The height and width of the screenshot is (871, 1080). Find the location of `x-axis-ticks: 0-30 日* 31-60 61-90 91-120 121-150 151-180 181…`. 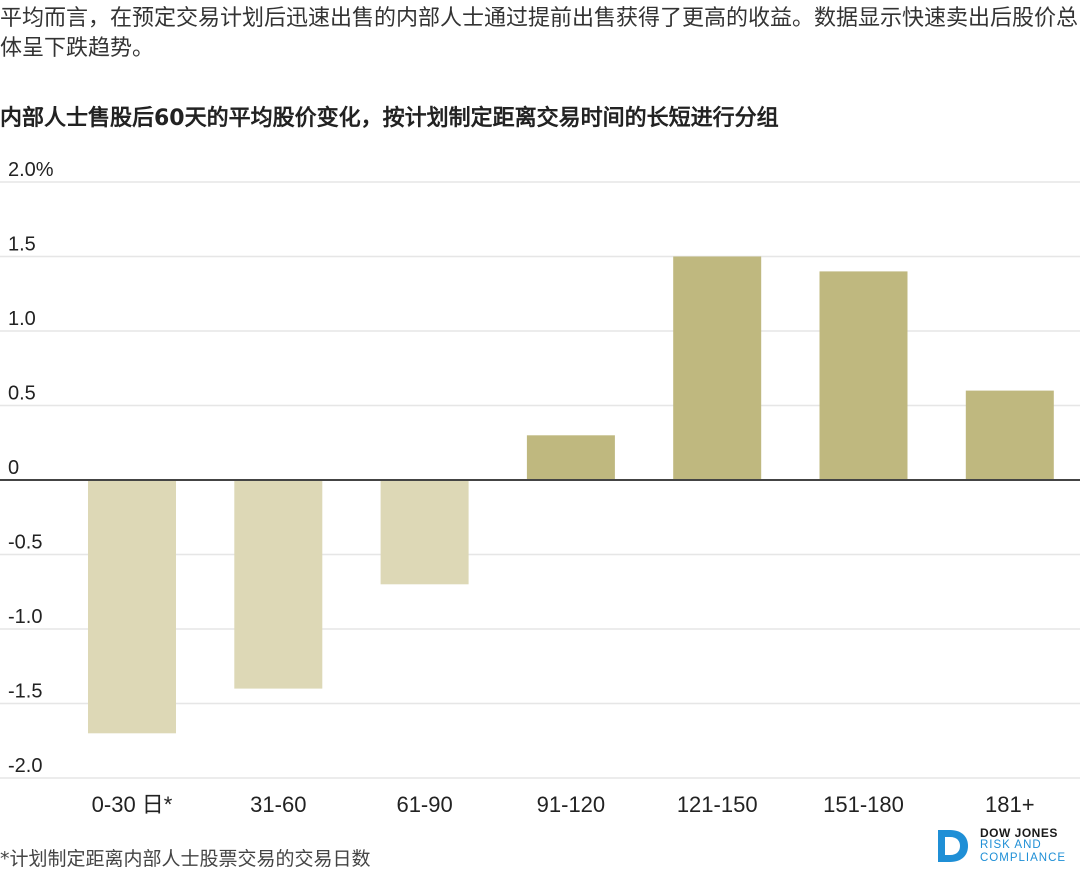

x-axis-ticks: 0-30 日* 31-60 61-90 91-120 121-150 151-180 181… is located at coordinates (563, 804).